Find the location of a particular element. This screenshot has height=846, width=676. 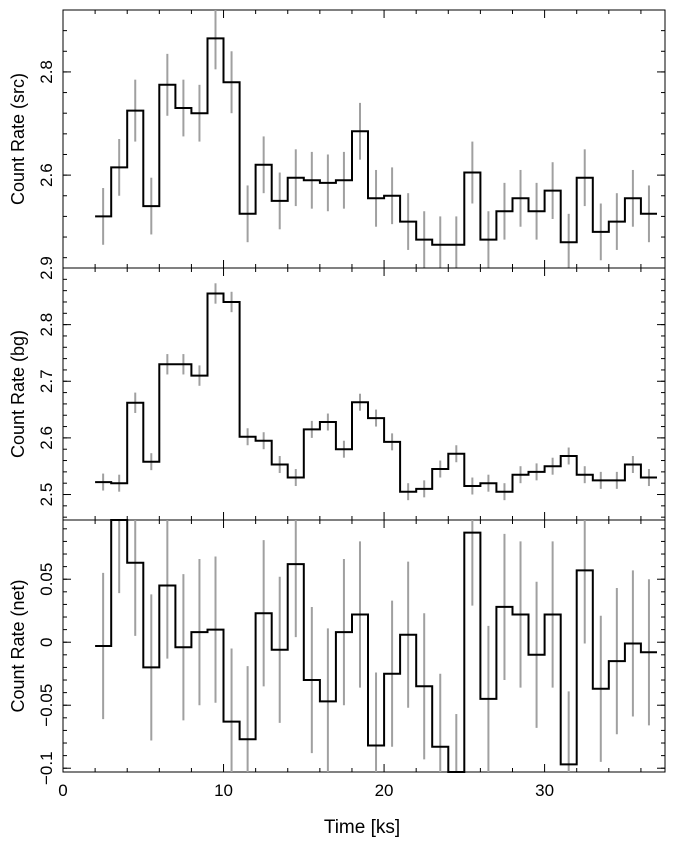

y-tick-label: 2.7 is located at coordinates (46, 381).